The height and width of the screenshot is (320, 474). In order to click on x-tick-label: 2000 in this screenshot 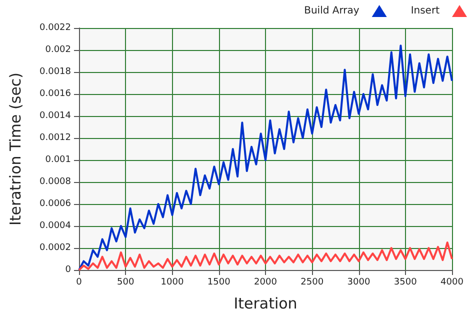, I will do `click(266, 283)`.